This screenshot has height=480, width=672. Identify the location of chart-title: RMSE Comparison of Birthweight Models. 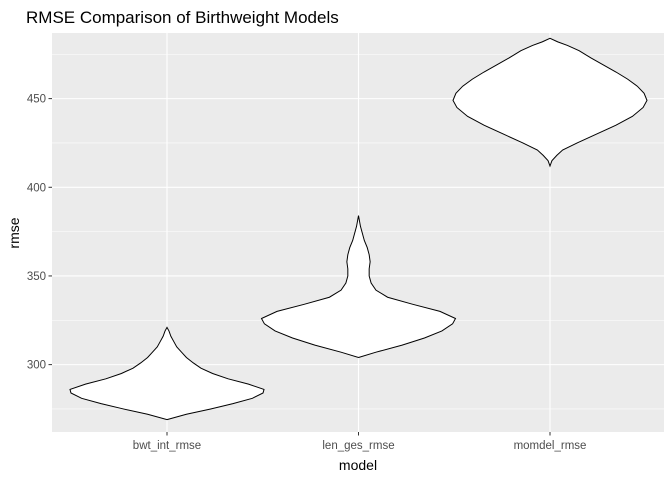
(182, 17).